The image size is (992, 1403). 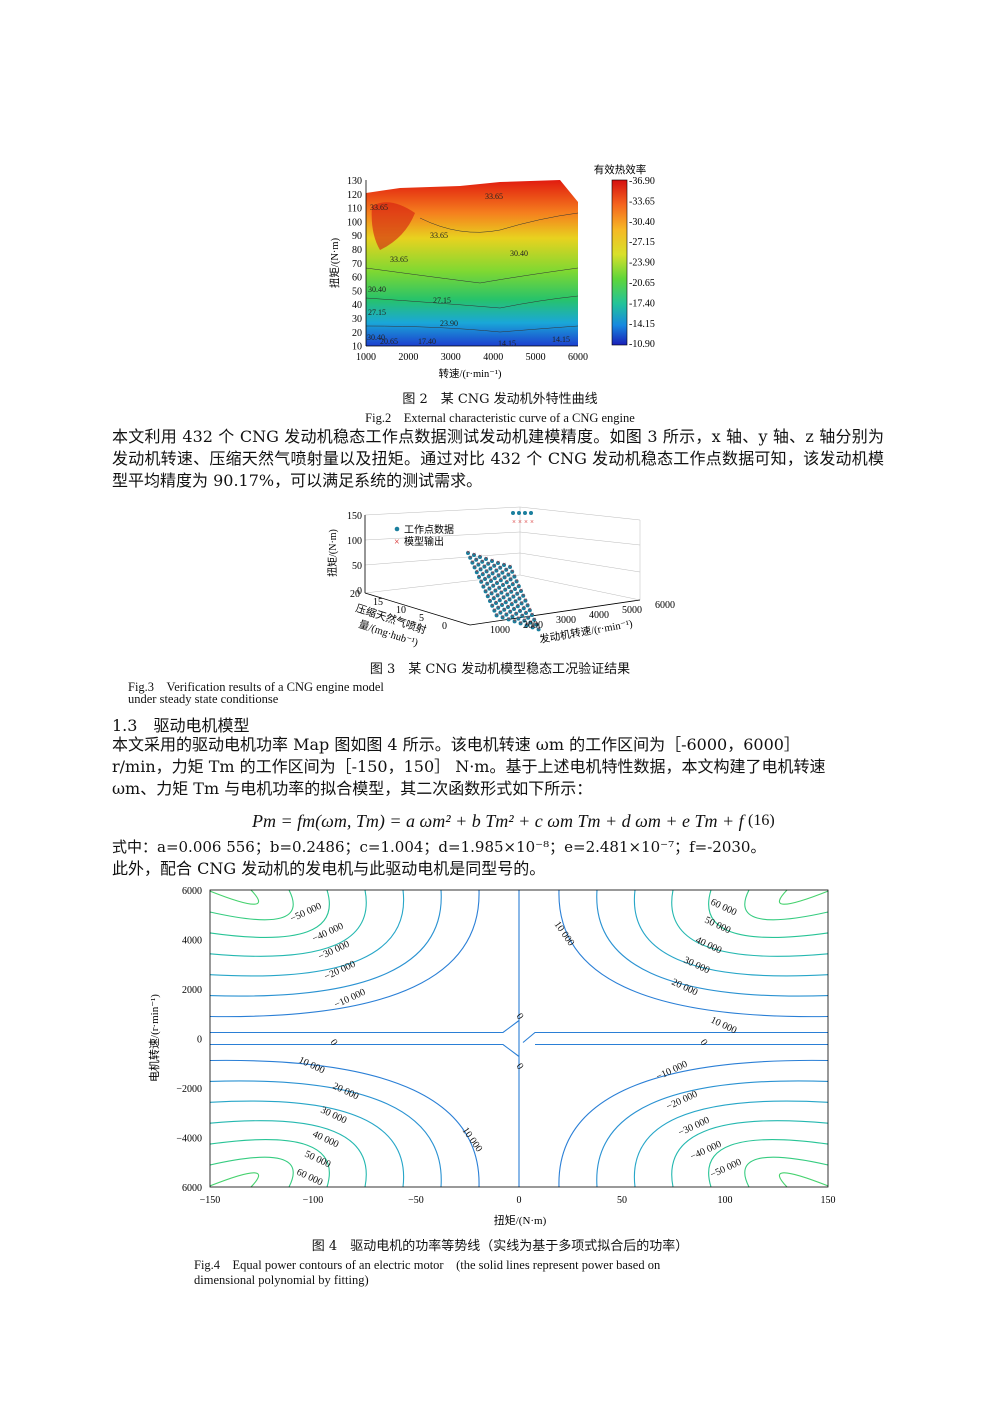 What do you see at coordinates (642, 242) in the screenshot?
I see `fig2-colorbar-tick: -27.15` at bounding box center [642, 242].